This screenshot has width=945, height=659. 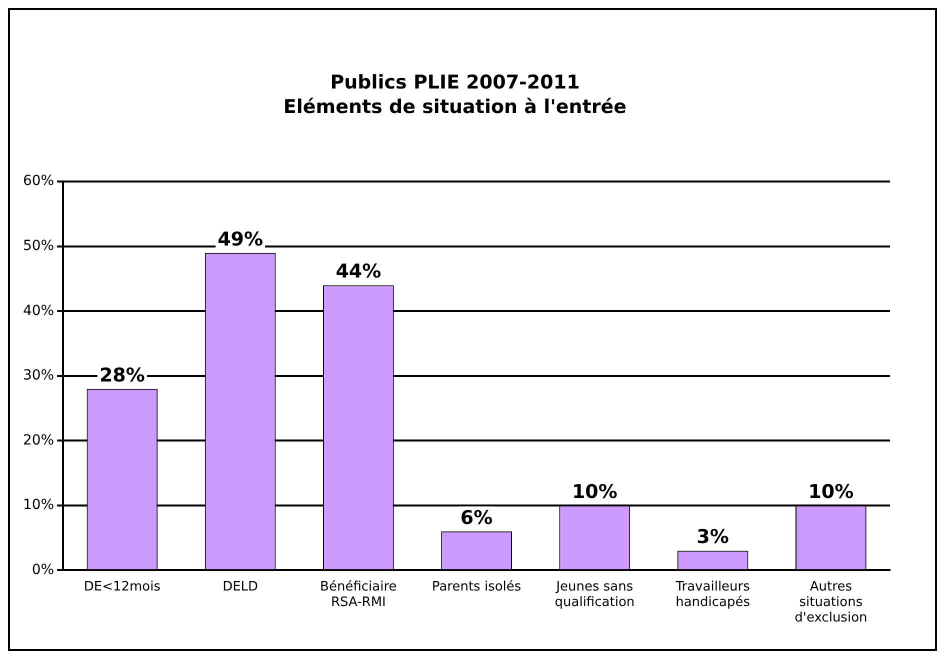 What do you see at coordinates (122, 375) in the screenshot?
I see `data-label: 28%` at bounding box center [122, 375].